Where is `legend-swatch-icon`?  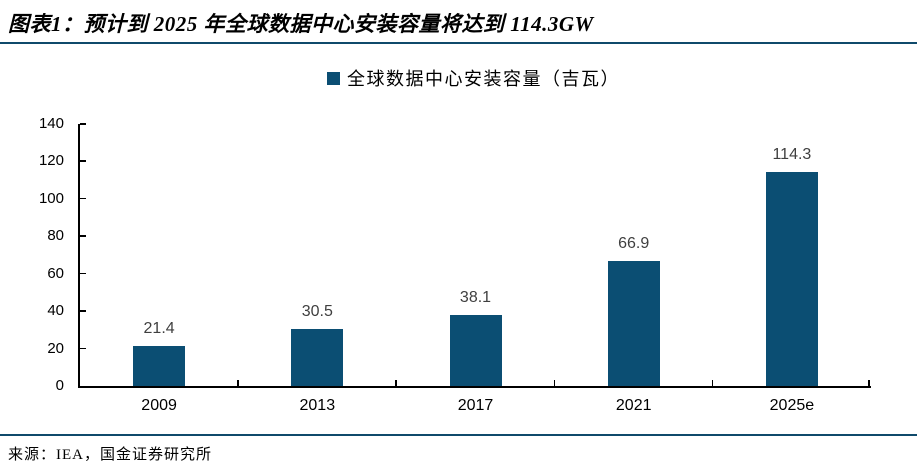
legend-swatch-icon is located at coordinates (333, 78).